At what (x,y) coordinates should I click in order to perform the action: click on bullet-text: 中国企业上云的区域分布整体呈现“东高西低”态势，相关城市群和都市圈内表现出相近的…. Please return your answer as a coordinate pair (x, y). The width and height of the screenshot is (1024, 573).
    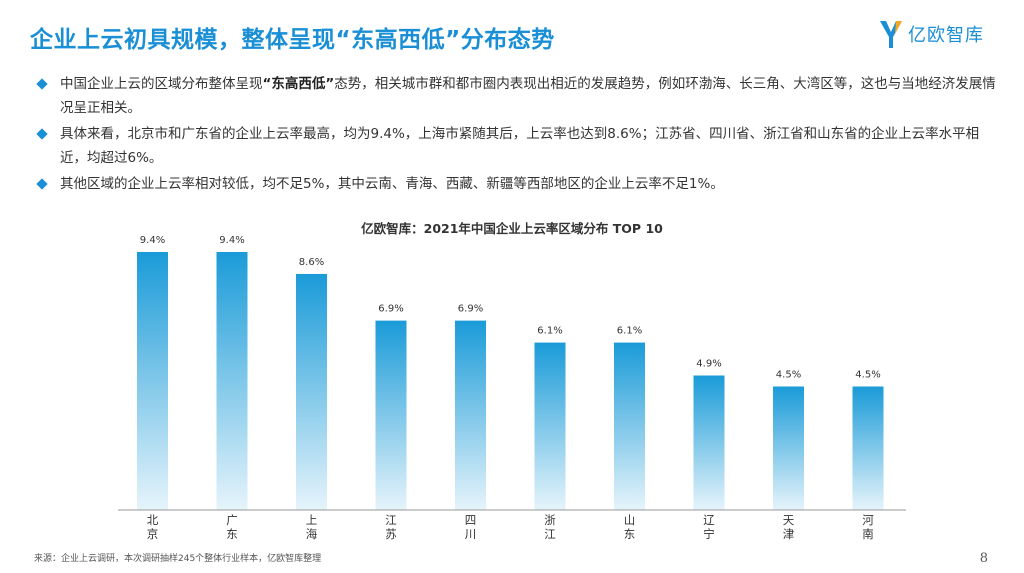
    Looking at the image, I should click on (528, 96).